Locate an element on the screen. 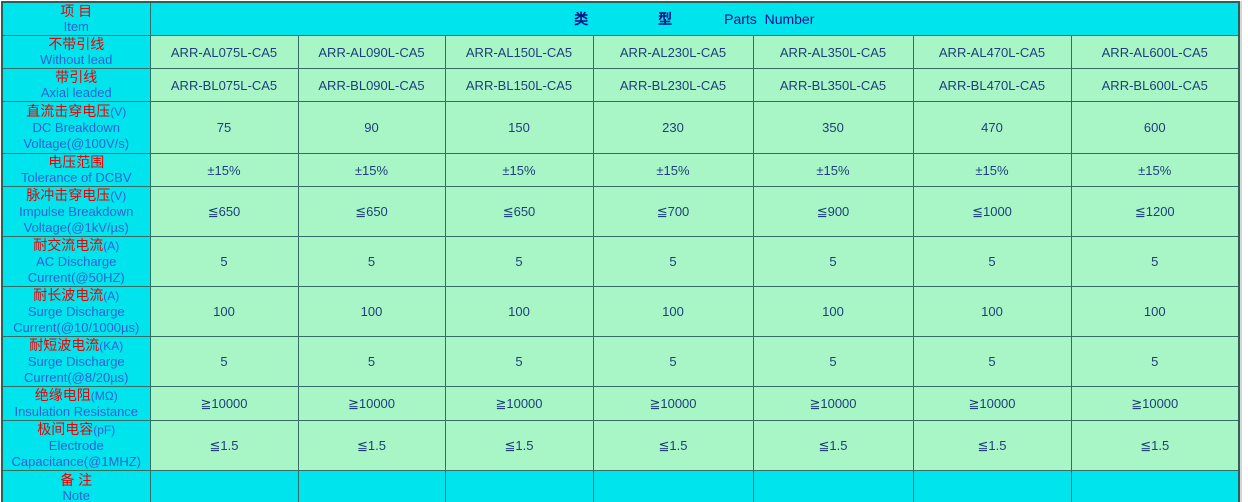 The image size is (1248, 502). row-label-axial-leaded: 带引线 Axial leaded is located at coordinates (76, 85).